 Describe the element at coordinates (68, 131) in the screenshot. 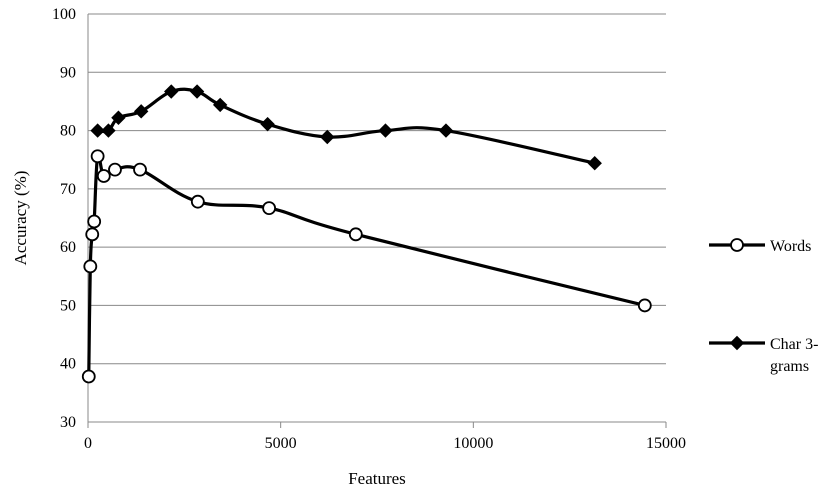

I see `y-tick-label: 80` at that location.